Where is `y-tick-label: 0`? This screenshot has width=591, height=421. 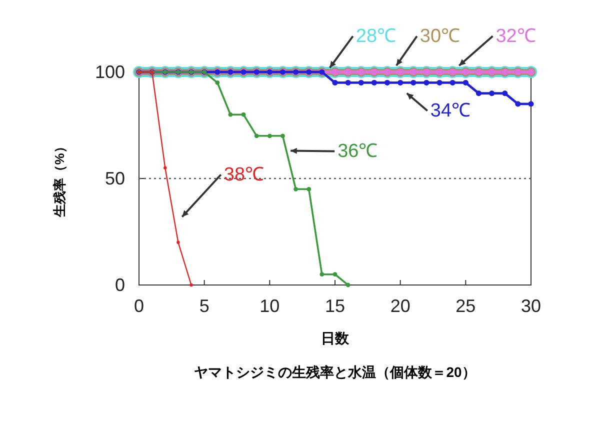 y-tick-label: 0 is located at coordinates (119, 285).